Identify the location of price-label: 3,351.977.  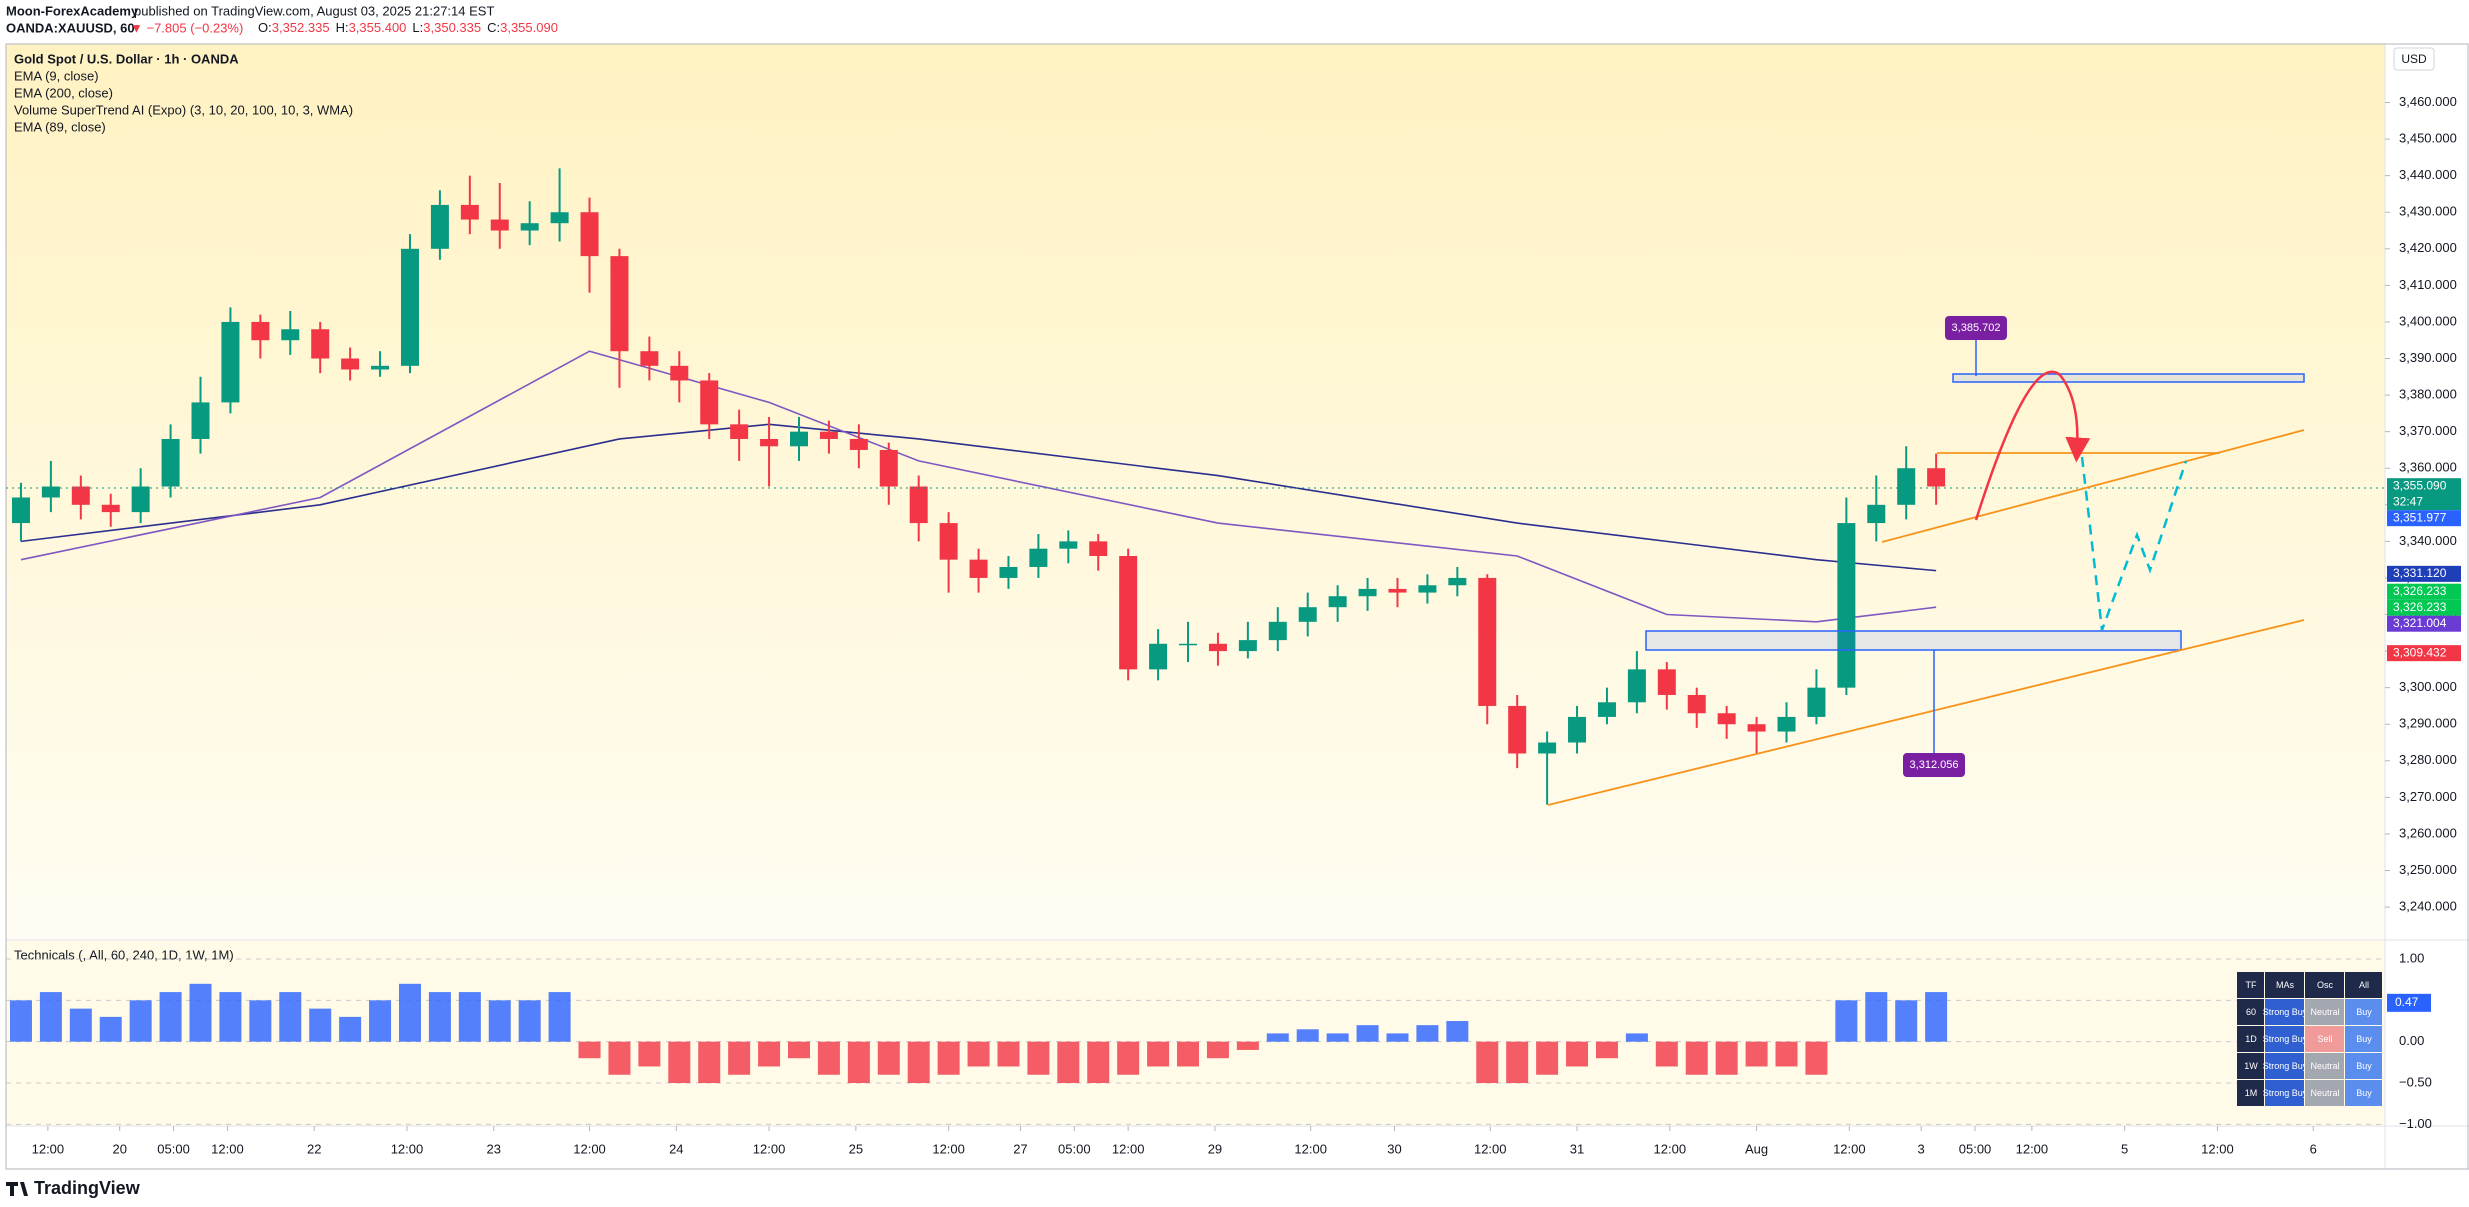
(2420, 517).